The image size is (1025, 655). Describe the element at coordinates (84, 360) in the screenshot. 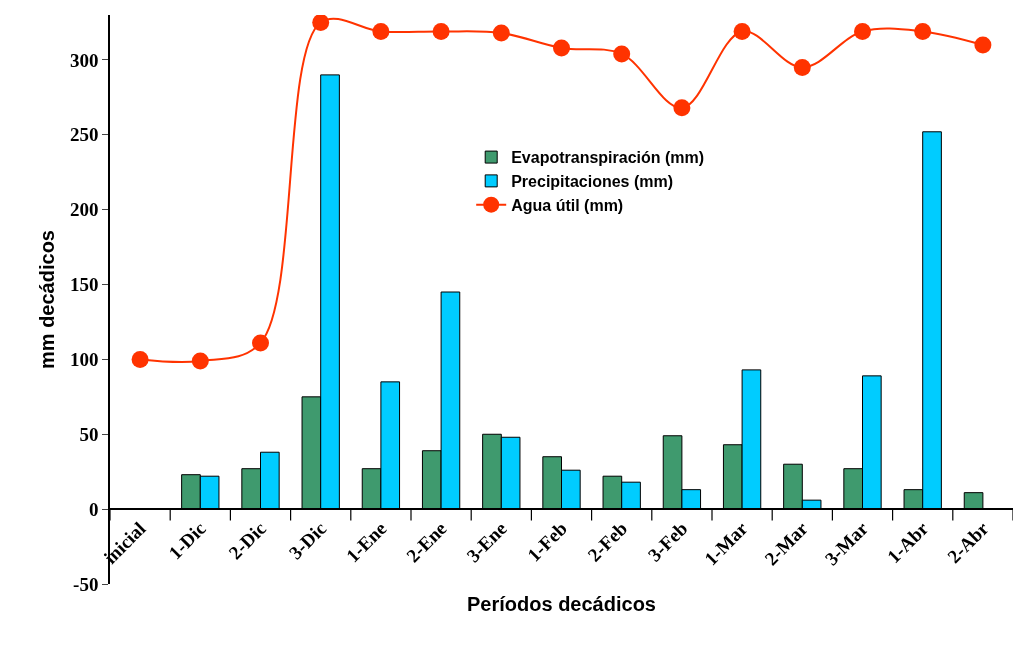

I see `y-tick-label: 100` at that location.